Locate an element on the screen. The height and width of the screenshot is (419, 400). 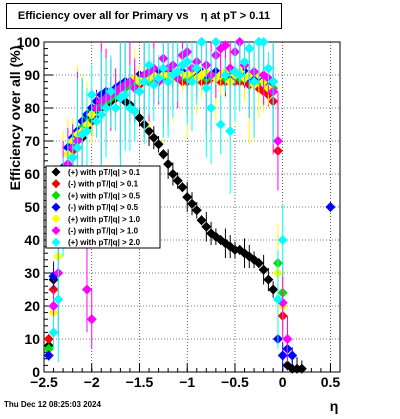
y-tick-label: 90 is located at coordinates (32, 75).